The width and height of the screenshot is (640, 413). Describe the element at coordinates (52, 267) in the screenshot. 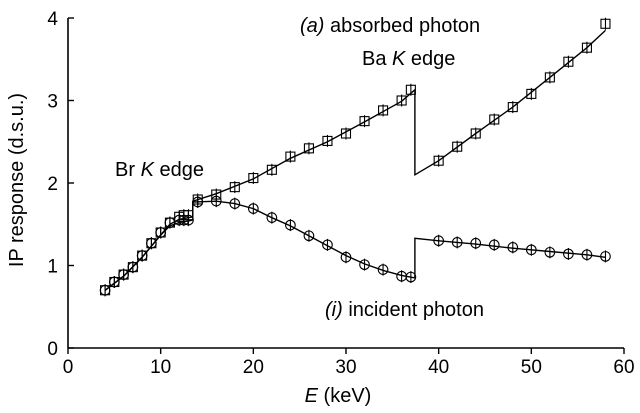

I see `y-tick-label: 1` at that location.